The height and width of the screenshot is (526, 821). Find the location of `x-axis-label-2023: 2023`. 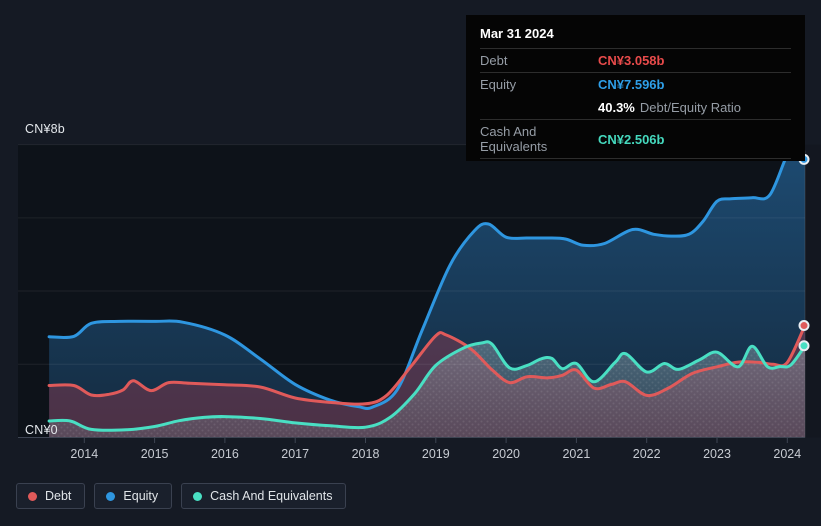

x-axis-label-2023: 2023 is located at coordinates (717, 454).